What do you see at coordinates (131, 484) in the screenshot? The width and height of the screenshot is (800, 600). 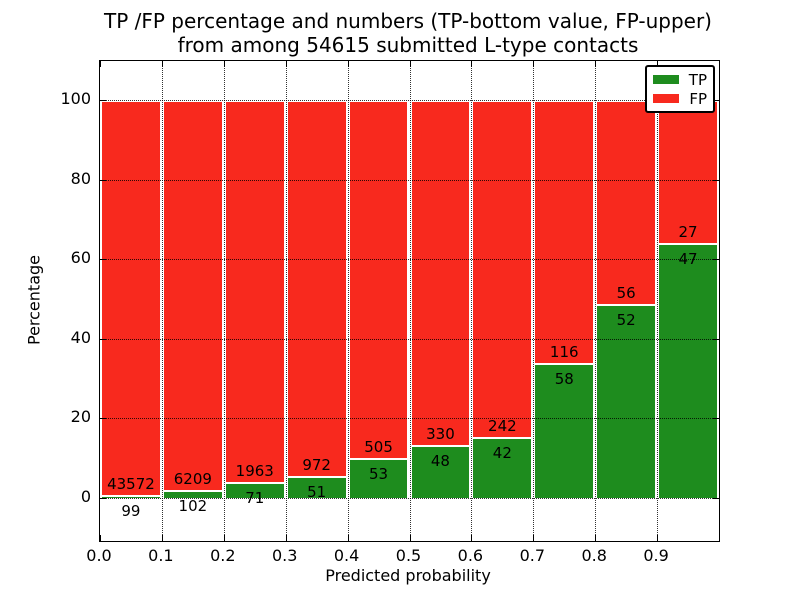 I see `fp-count-label: 43572` at bounding box center [131, 484].